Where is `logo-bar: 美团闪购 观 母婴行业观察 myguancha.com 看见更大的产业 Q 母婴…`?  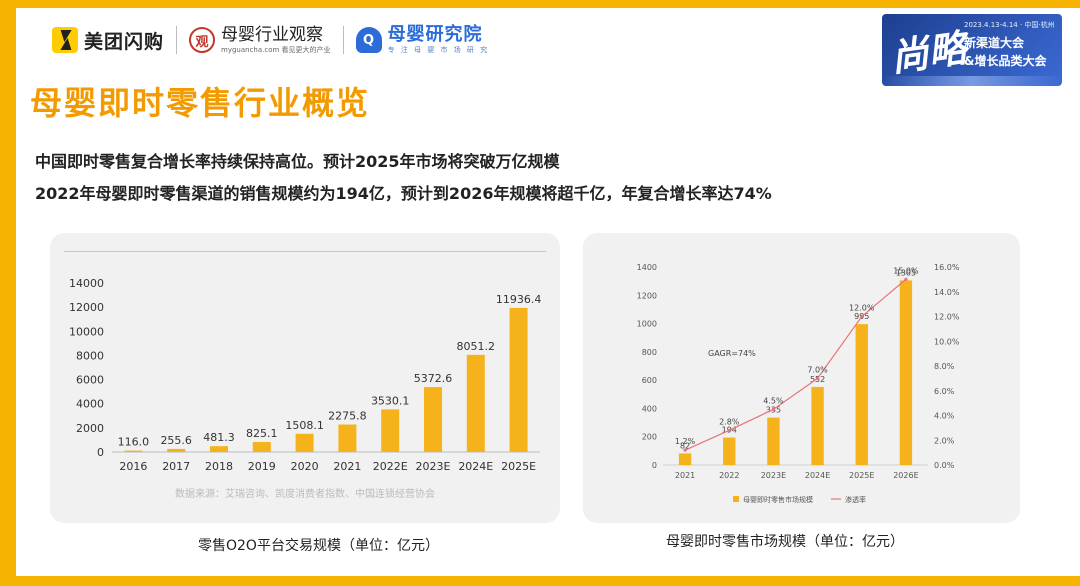
logo-bar: 美团闪购 观 母婴行业观察 myguancha.com 看见更大的产业 Q 母婴… is located at coordinates (270, 40).